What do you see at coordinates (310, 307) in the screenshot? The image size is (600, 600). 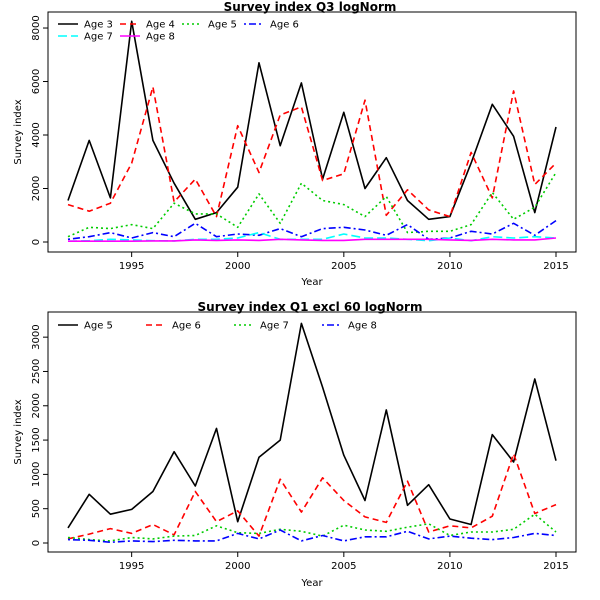 I see `chart-title: Survey index Q1 excl 60 logNorm` at bounding box center [310, 307].